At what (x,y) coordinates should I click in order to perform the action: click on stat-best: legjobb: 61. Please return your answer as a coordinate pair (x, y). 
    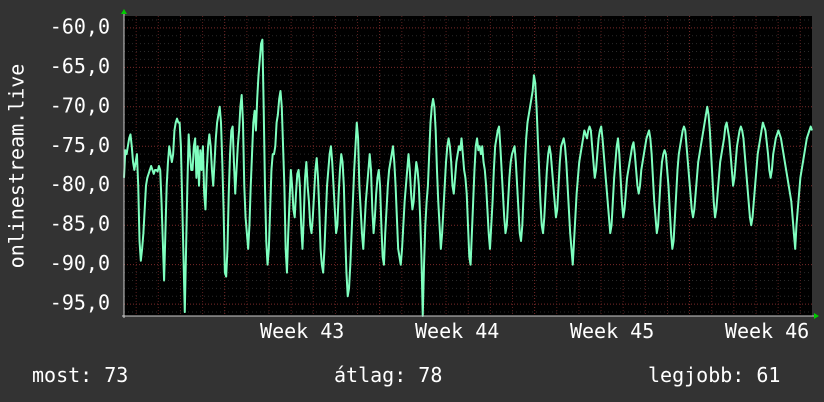
    Looking at the image, I should click on (714, 375).